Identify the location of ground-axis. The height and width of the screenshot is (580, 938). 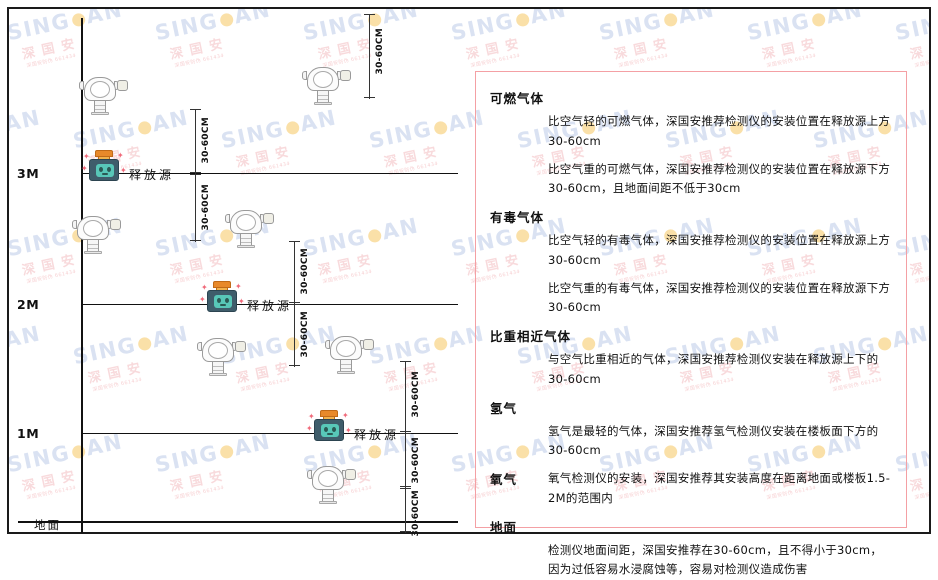
(238, 522).